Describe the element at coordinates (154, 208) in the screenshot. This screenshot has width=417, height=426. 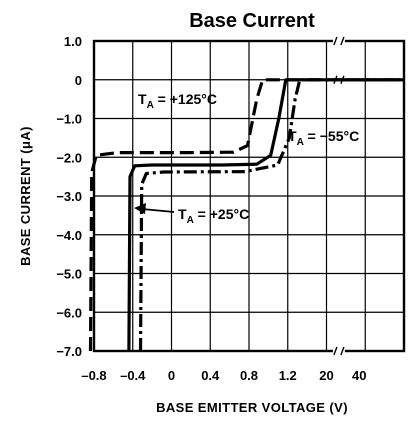
I see `series-pointer-25c` at that location.